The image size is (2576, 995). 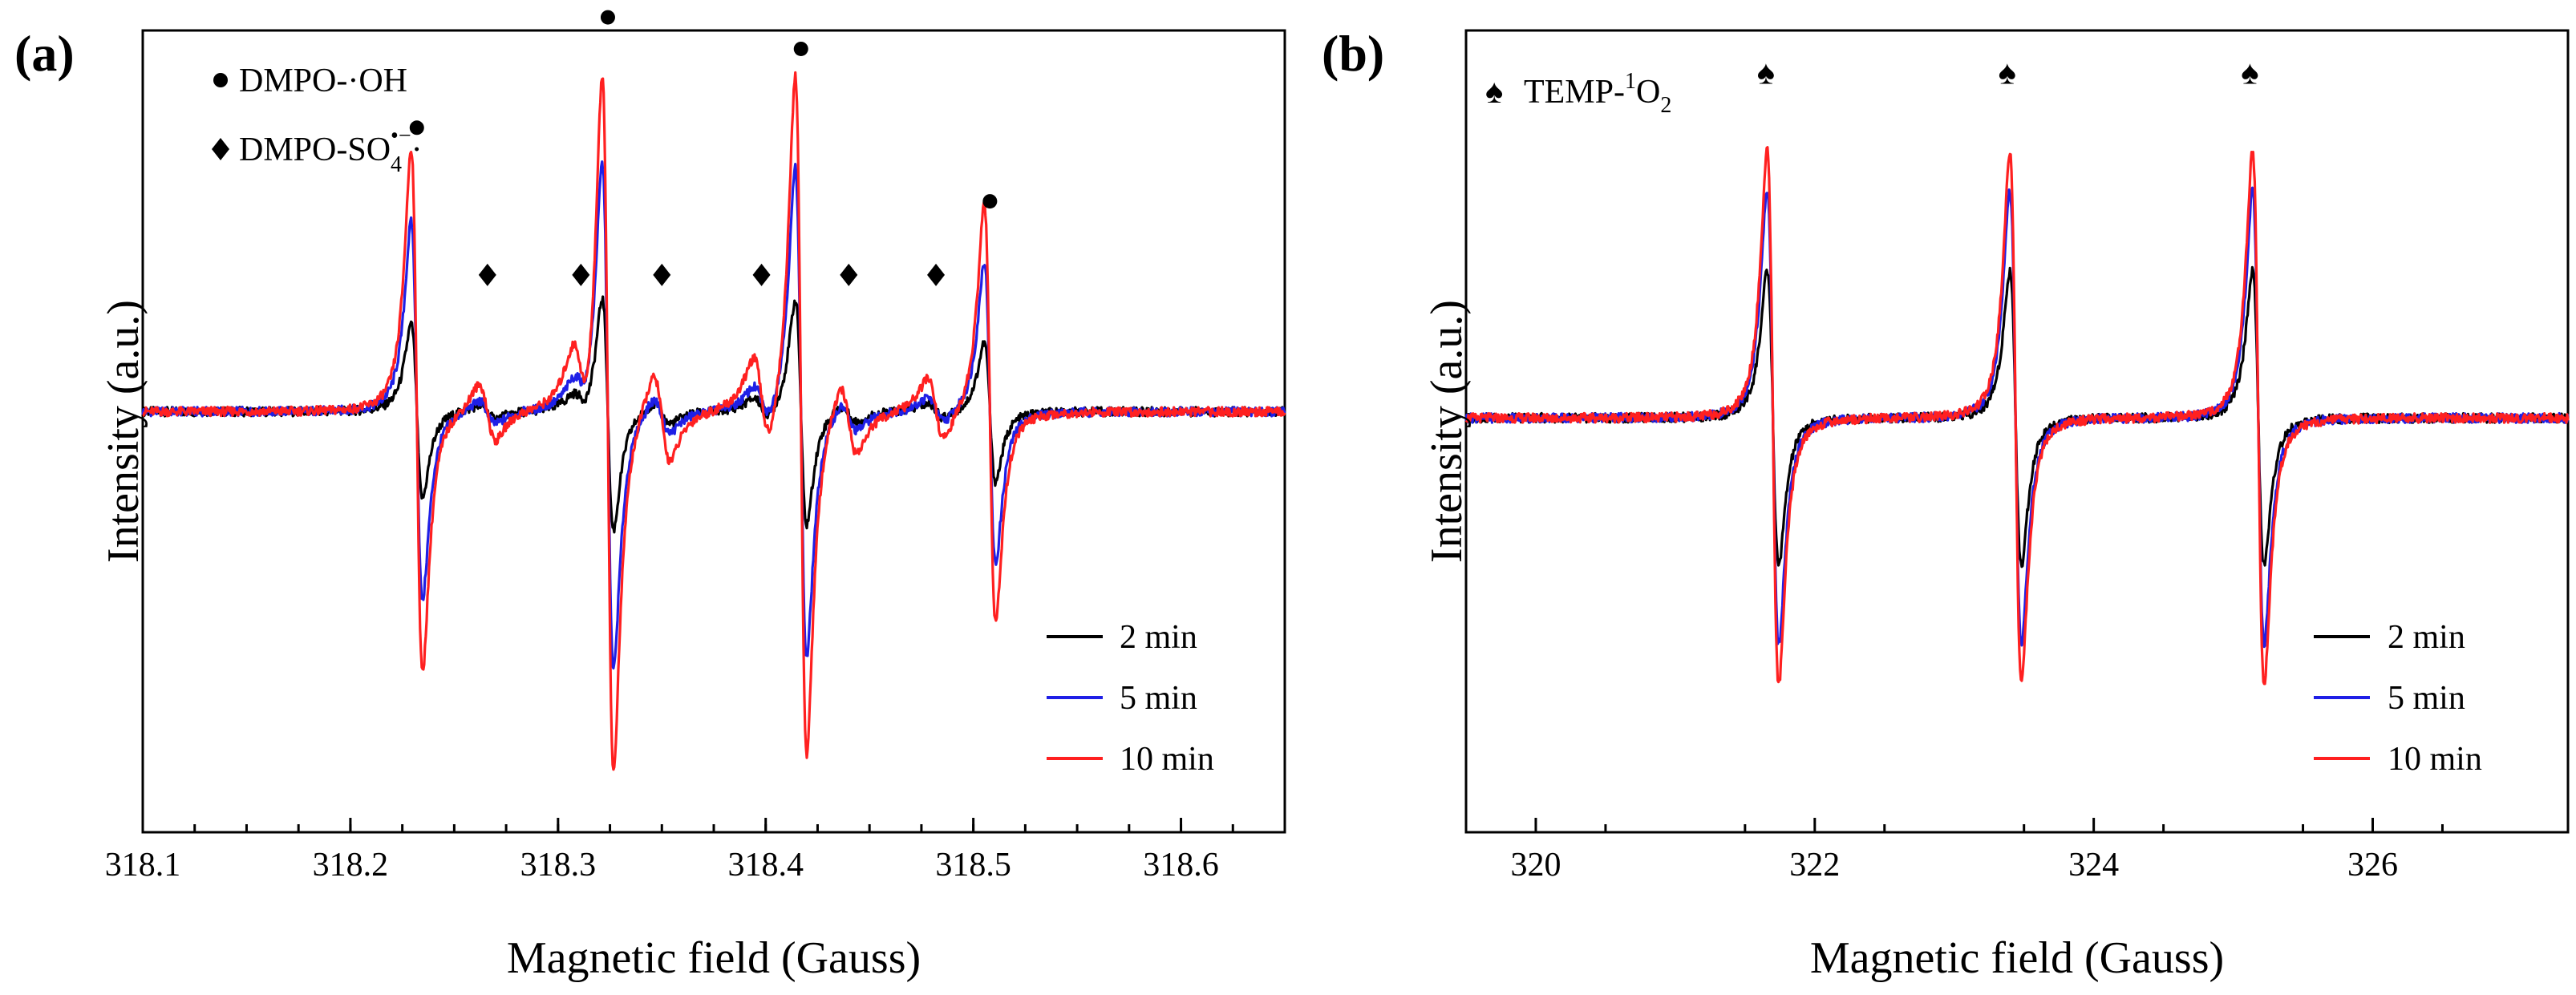 I want to click on so4-diamond-icon, so click(x=221, y=149).